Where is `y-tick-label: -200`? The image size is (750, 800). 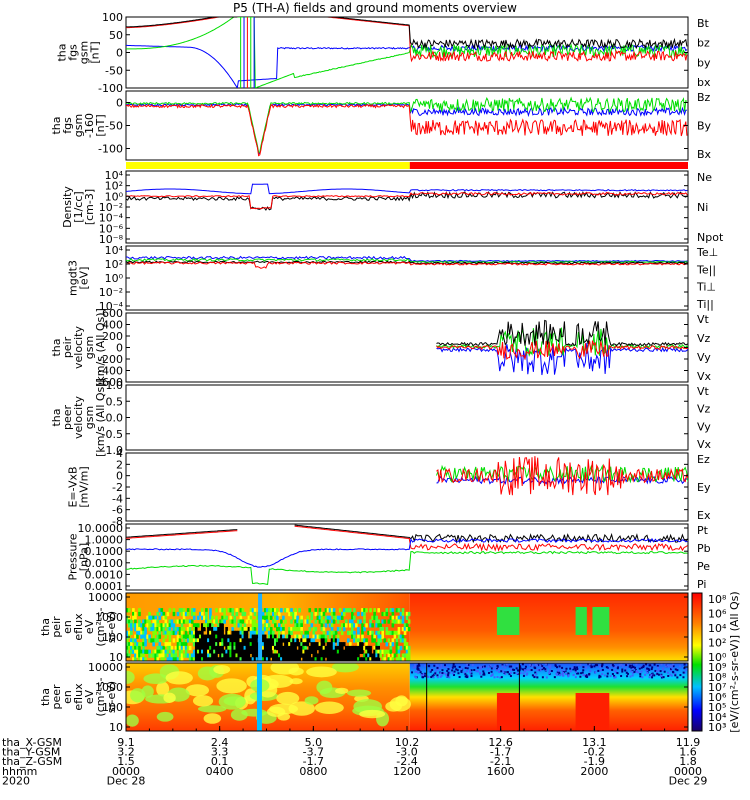
y-tick-label: -200 is located at coordinates (110, 359).